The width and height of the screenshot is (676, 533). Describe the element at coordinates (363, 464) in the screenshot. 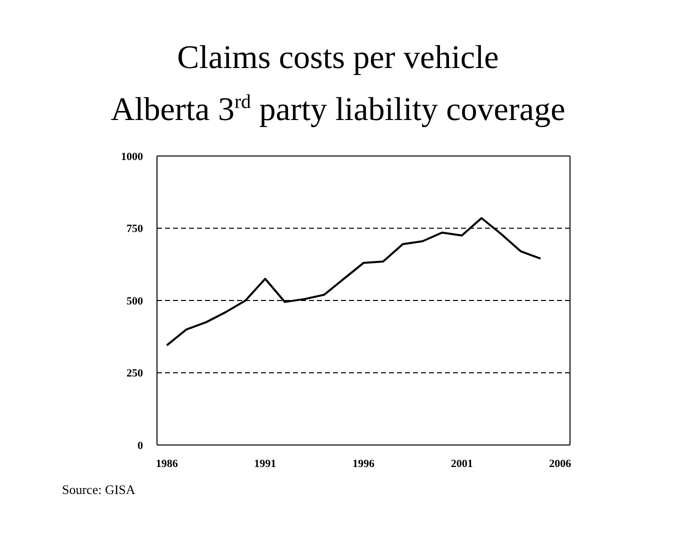

I see `x-tick-label: 1996` at that location.